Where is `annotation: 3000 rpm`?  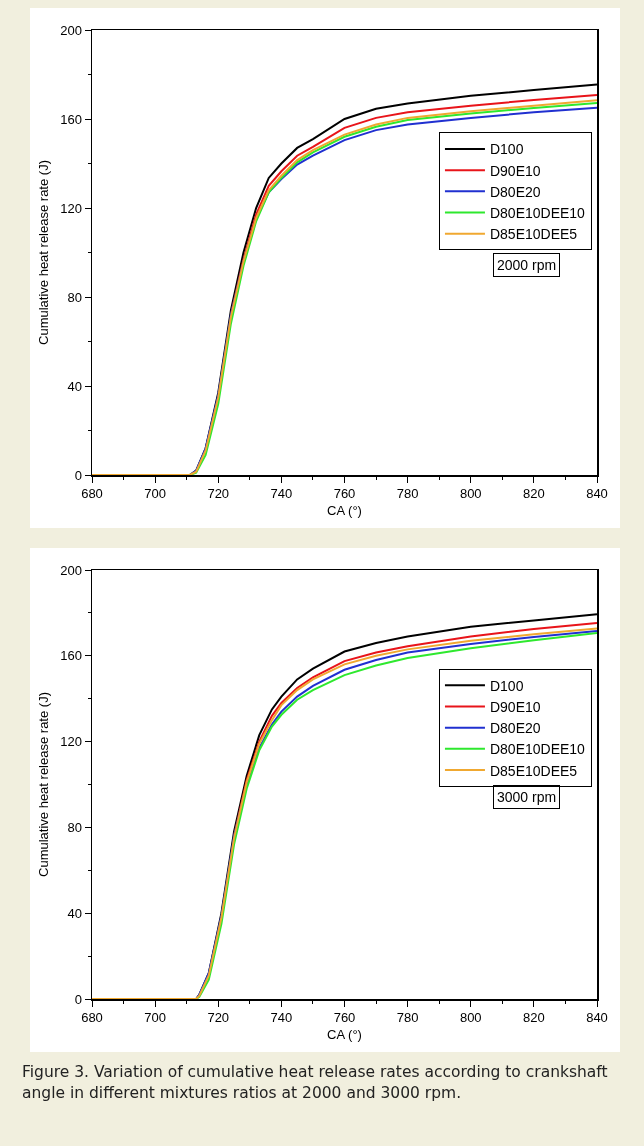 annotation: 3000 rpm is located at coordinates (527, 797).